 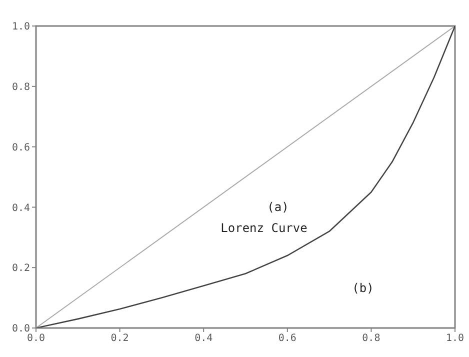 What do you see at coordinates (371, 338) in the screenshot?
I see `x-tick-label: 0.8` at bounding box center [371, 338].